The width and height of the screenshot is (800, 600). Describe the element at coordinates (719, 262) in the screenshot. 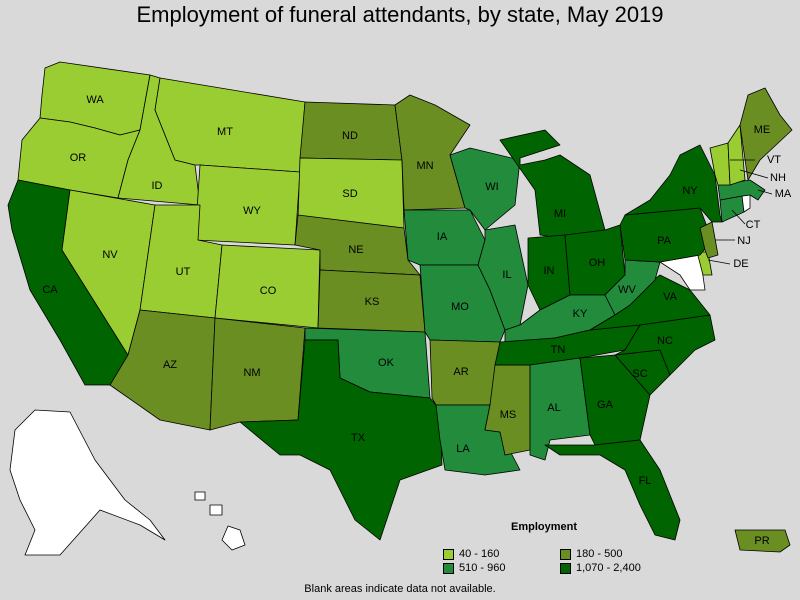

I see `leader-DE` at that location.